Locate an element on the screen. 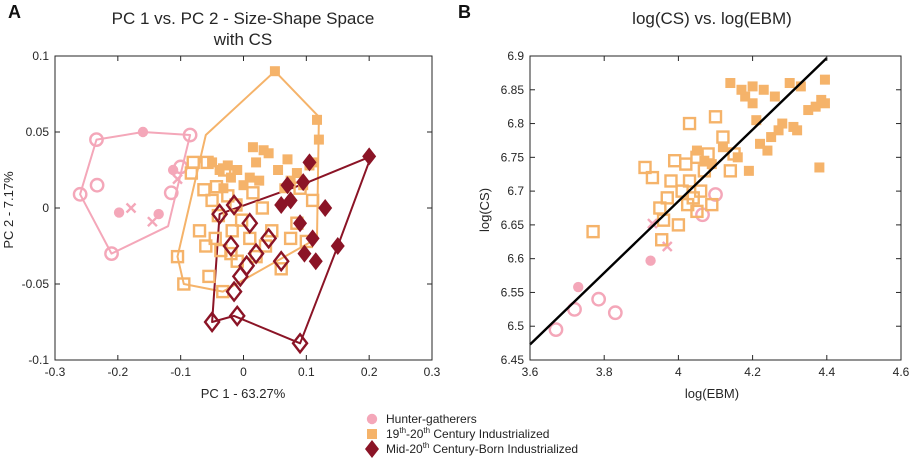 This screenshot has width=913, height=460. y-tick-label: 6.75 is located at coordinates (513, 157).